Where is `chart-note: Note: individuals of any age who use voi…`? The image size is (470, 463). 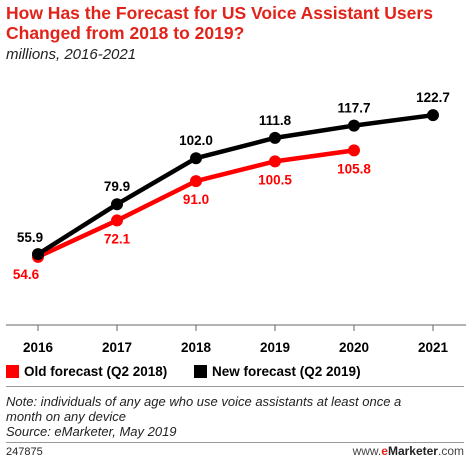 chart-note: Note: individuals of any age who use voi… is located at coordinates (236, 416).